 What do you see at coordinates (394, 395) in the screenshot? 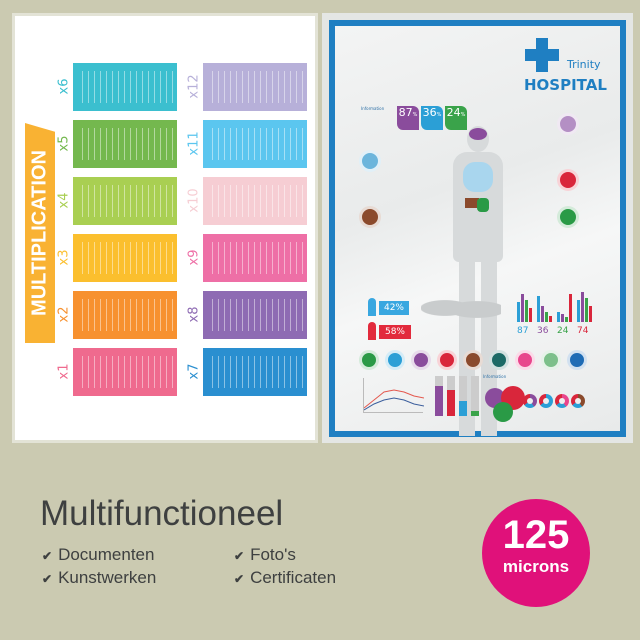
I see `line-chart` at bounding box center [394, 395].